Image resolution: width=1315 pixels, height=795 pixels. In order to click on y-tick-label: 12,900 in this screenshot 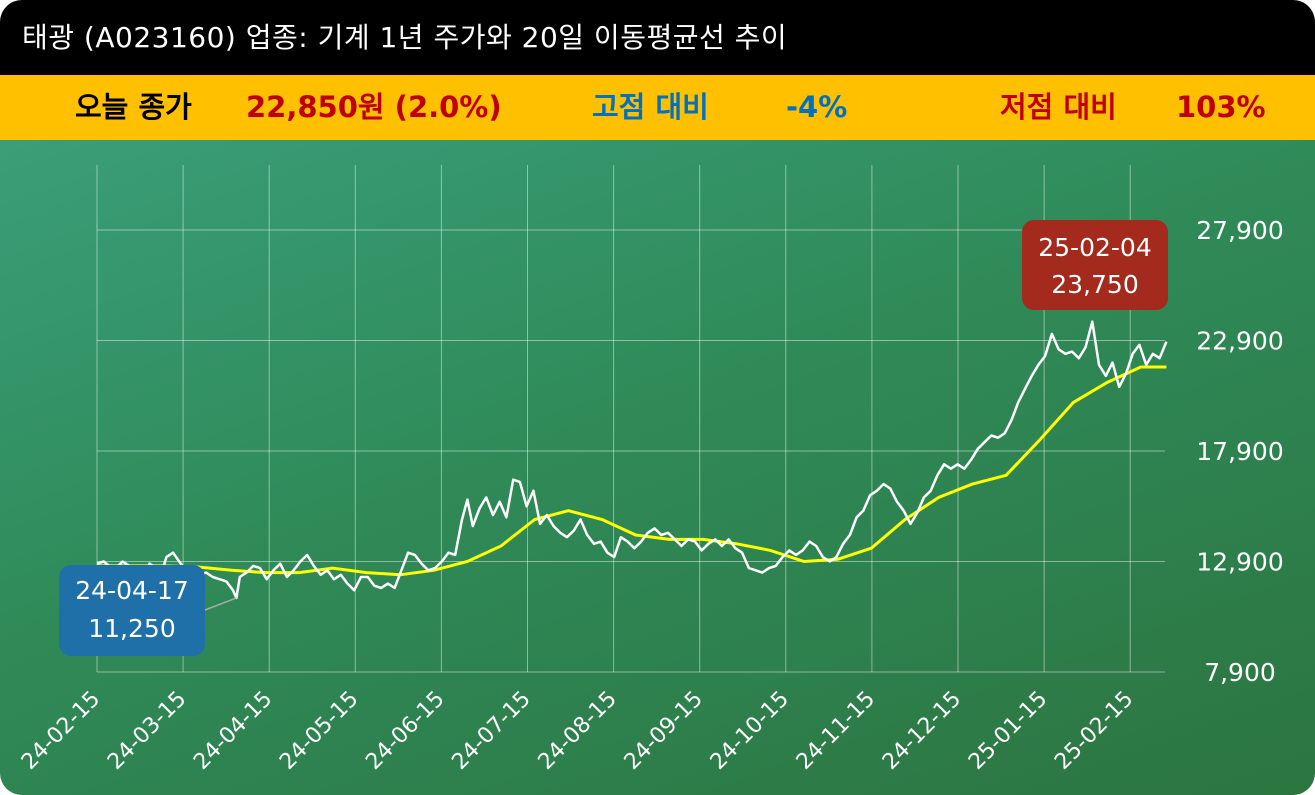, I will do `click(1239, 562)`.